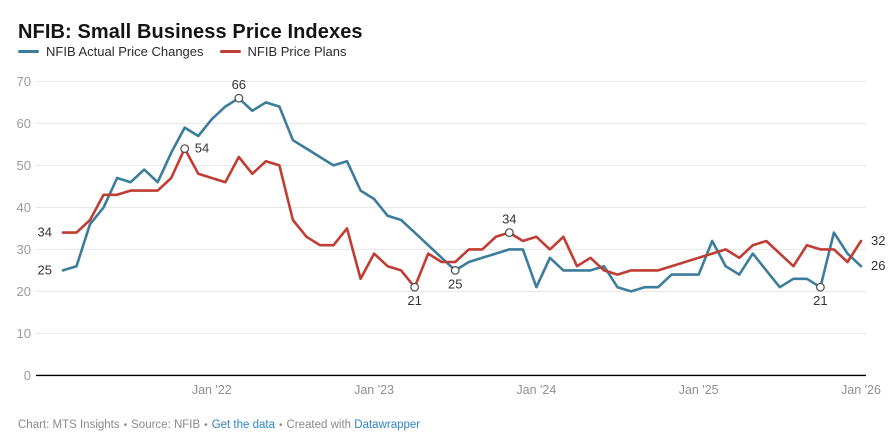  What do you see at coordinates (24, 249) in the screenshot?
I see `y-tick-label: 30` at bounding box center [24, 249].